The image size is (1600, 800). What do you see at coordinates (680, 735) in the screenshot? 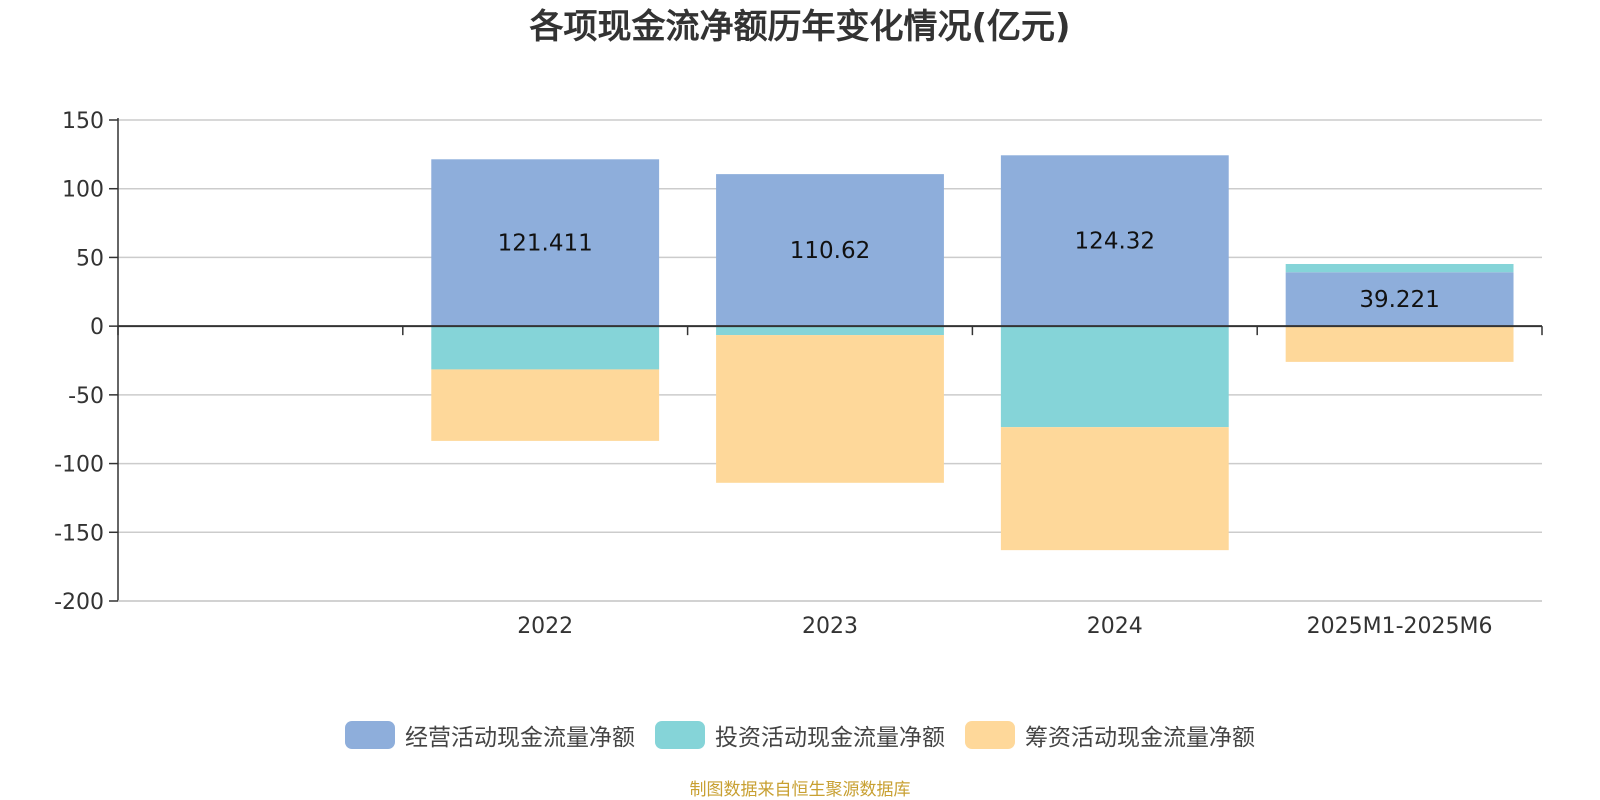
I see `legend-swatch-investing` at bounding box center [680, 735].